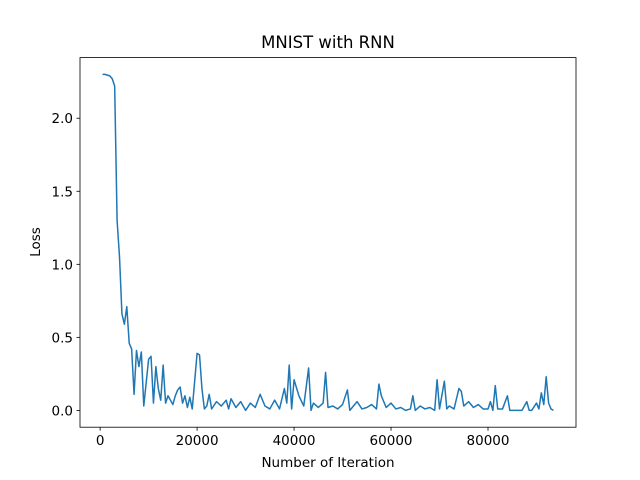  What do you see at coordinates (327, 463) in the screenshot?
I see `x-axis-label: Number of Iteration` at bounding box center [327, 463].